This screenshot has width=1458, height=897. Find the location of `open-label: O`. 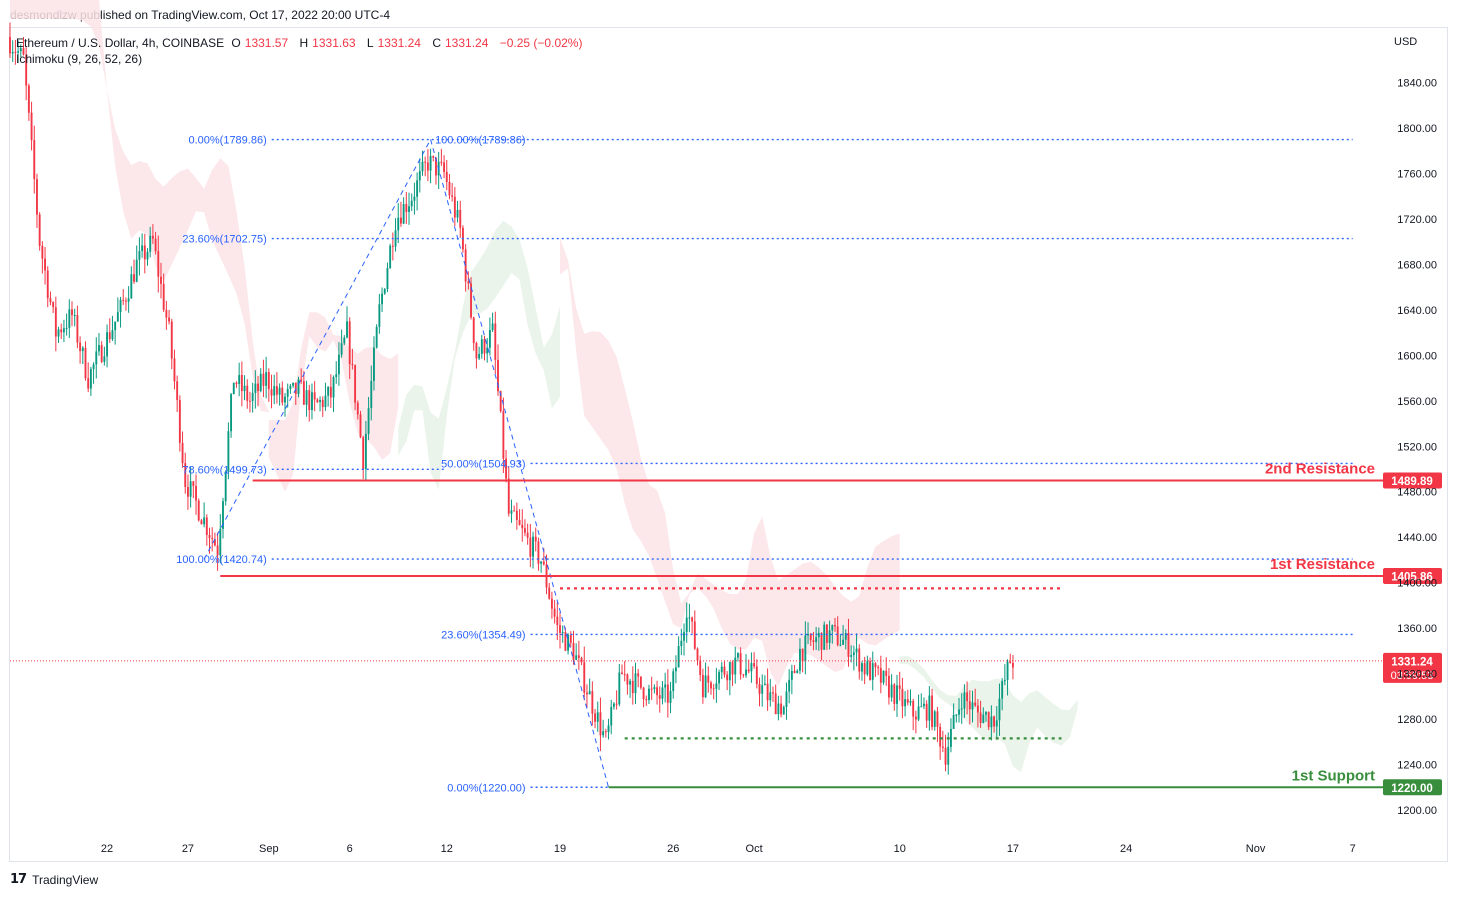

open-label: O is located at coordinates (236, 43).